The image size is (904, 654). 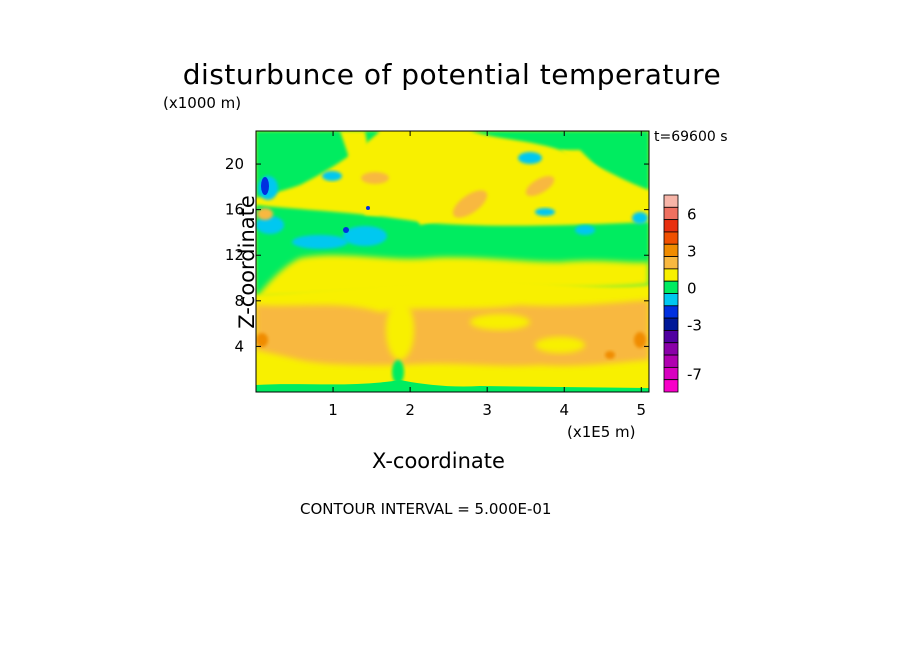 I want to click on x-tick-label: 4, so click(x=564, y=410).